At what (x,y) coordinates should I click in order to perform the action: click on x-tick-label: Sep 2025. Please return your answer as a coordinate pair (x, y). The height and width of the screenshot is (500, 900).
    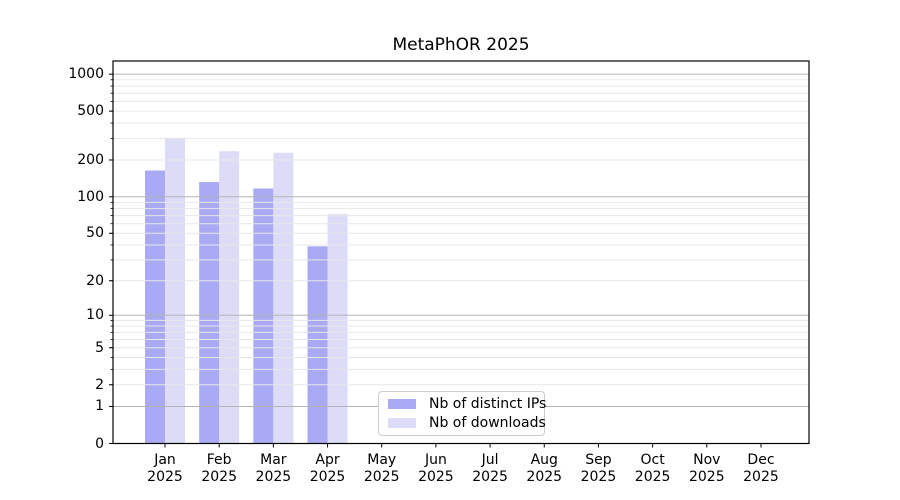
    Looking at the image, I should click on (598, 468).